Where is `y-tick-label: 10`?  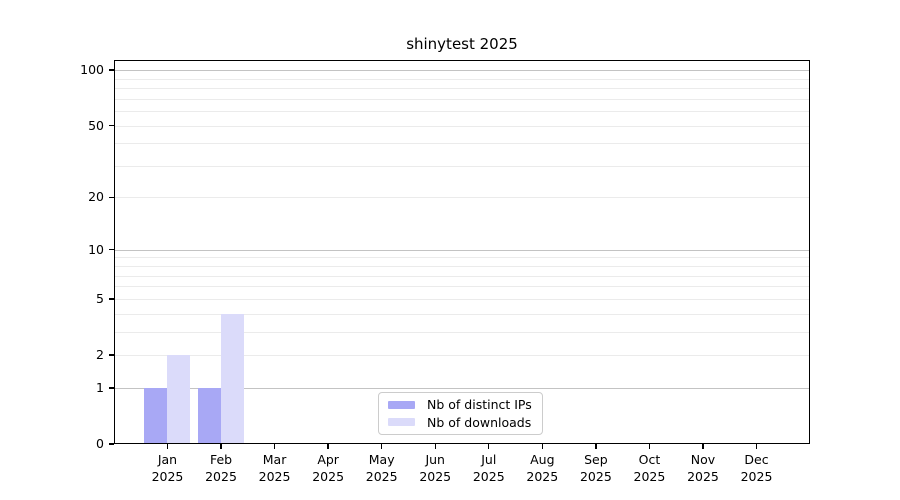
y-tick-label: 10 is located at coordinates (96, 249).